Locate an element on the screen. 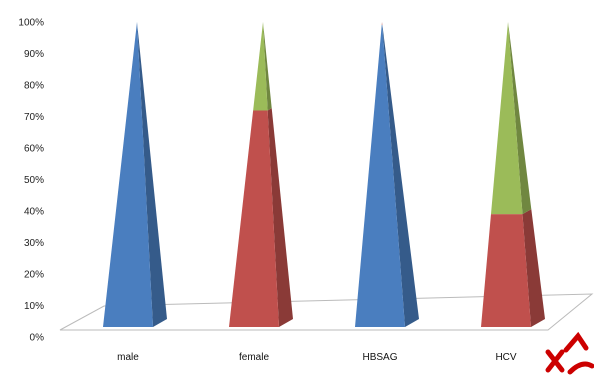  x-category-label: female is located at coordinates (254, 357).